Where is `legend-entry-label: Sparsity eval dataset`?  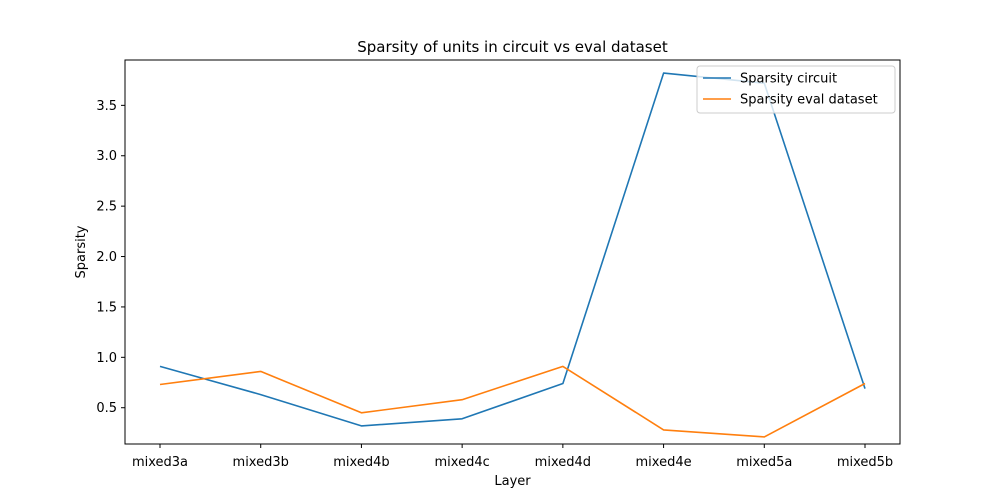 legend-entry-label: Sparsity eval dataset is located at coordinates (809, 100).